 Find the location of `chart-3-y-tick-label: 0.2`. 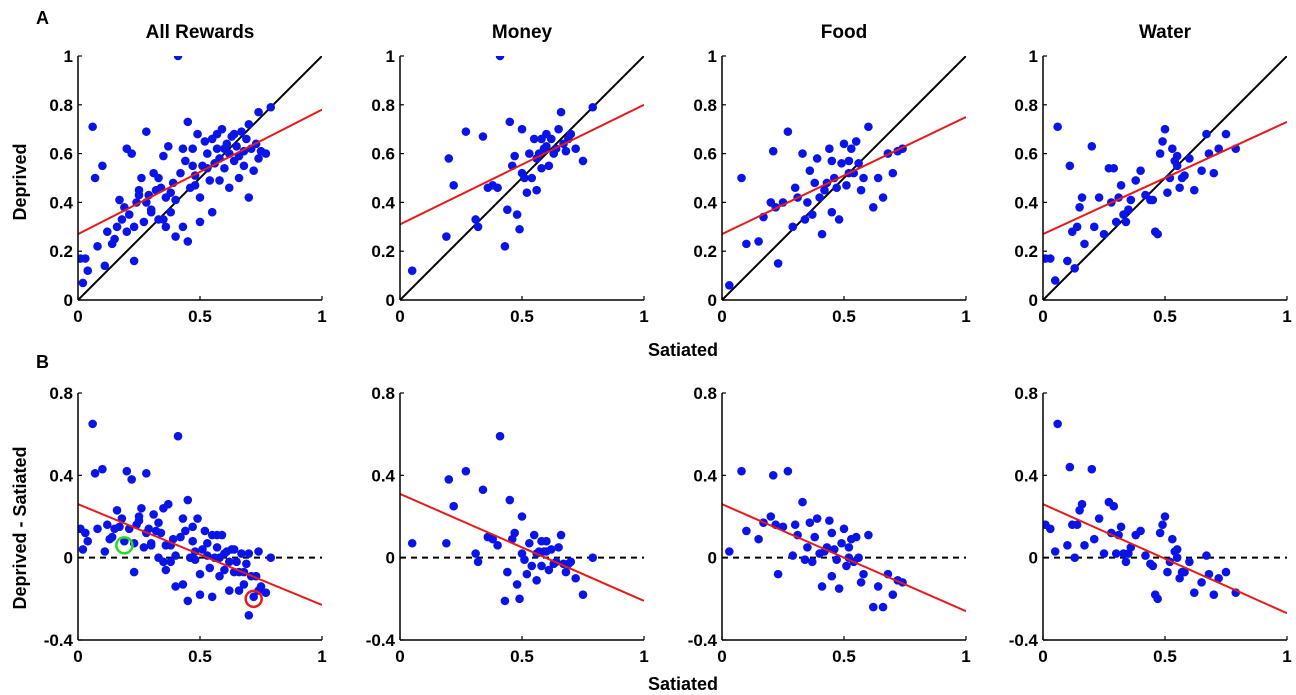

chart-3-y-tick-label: 0.2 is located at coordinates (705, 251).